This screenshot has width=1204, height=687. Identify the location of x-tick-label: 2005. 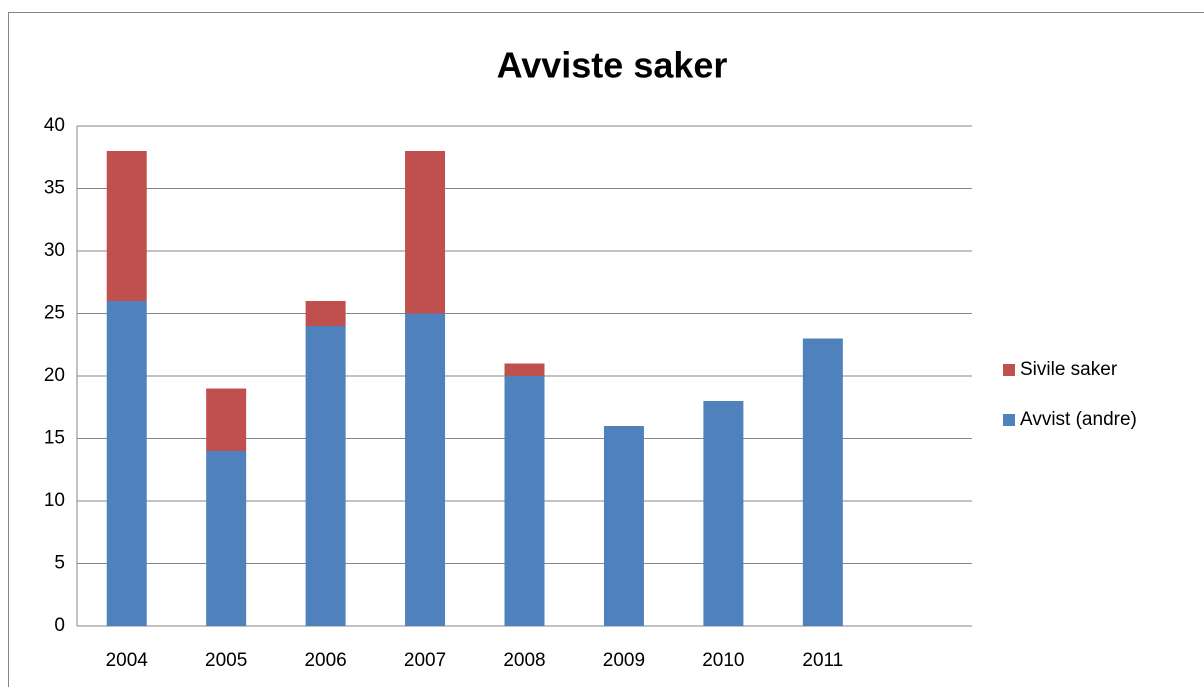
(226, 660).